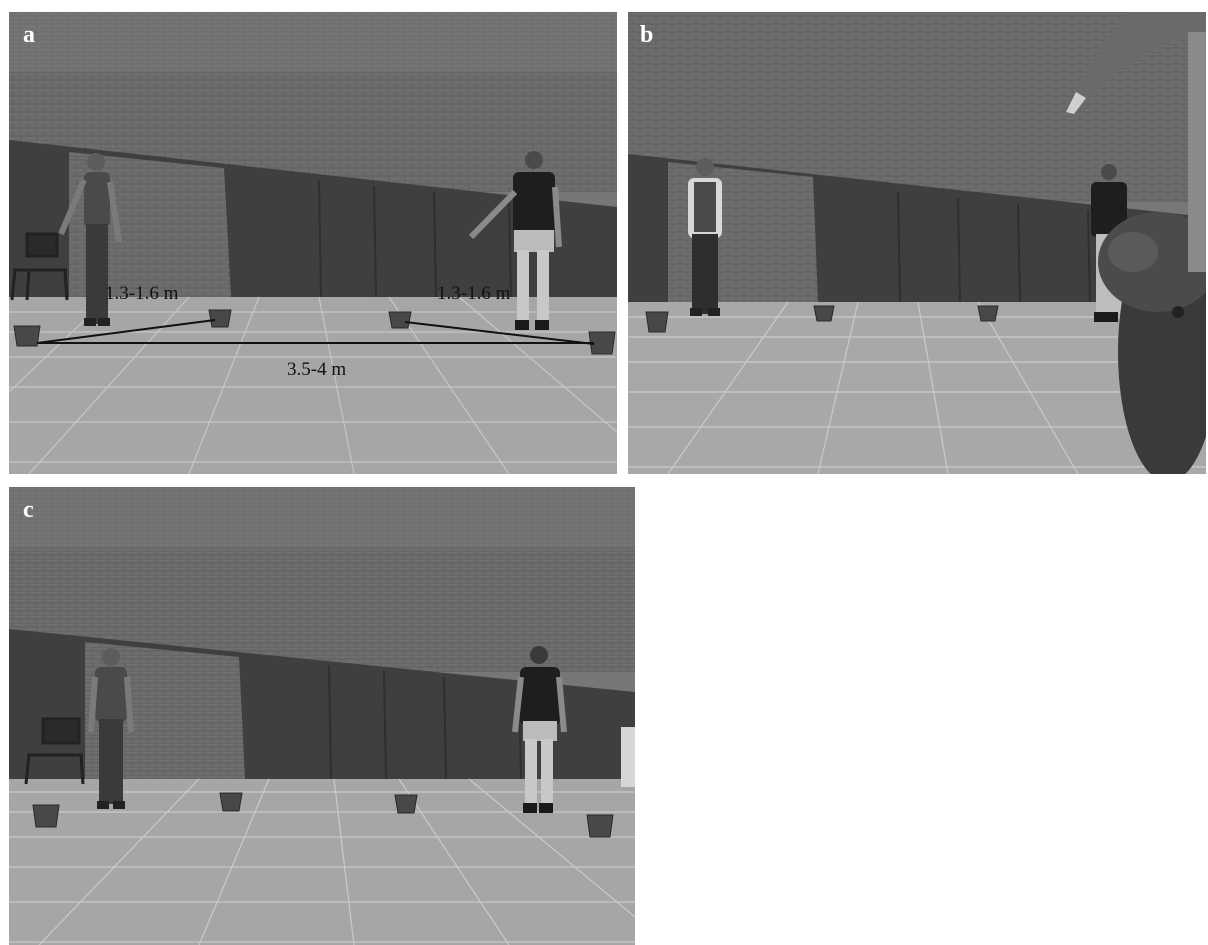 The width and height of the screenshot is (1208, 945). What do you see at coordinates (29, 35) in the screenshot?
I see `panel-letter-a: a` at bounding box center [29, 35].